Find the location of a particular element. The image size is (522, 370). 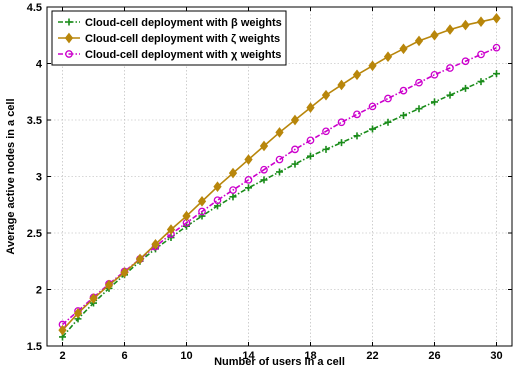

y-tick-label: 1.5 is located at coordinates (34, 347).